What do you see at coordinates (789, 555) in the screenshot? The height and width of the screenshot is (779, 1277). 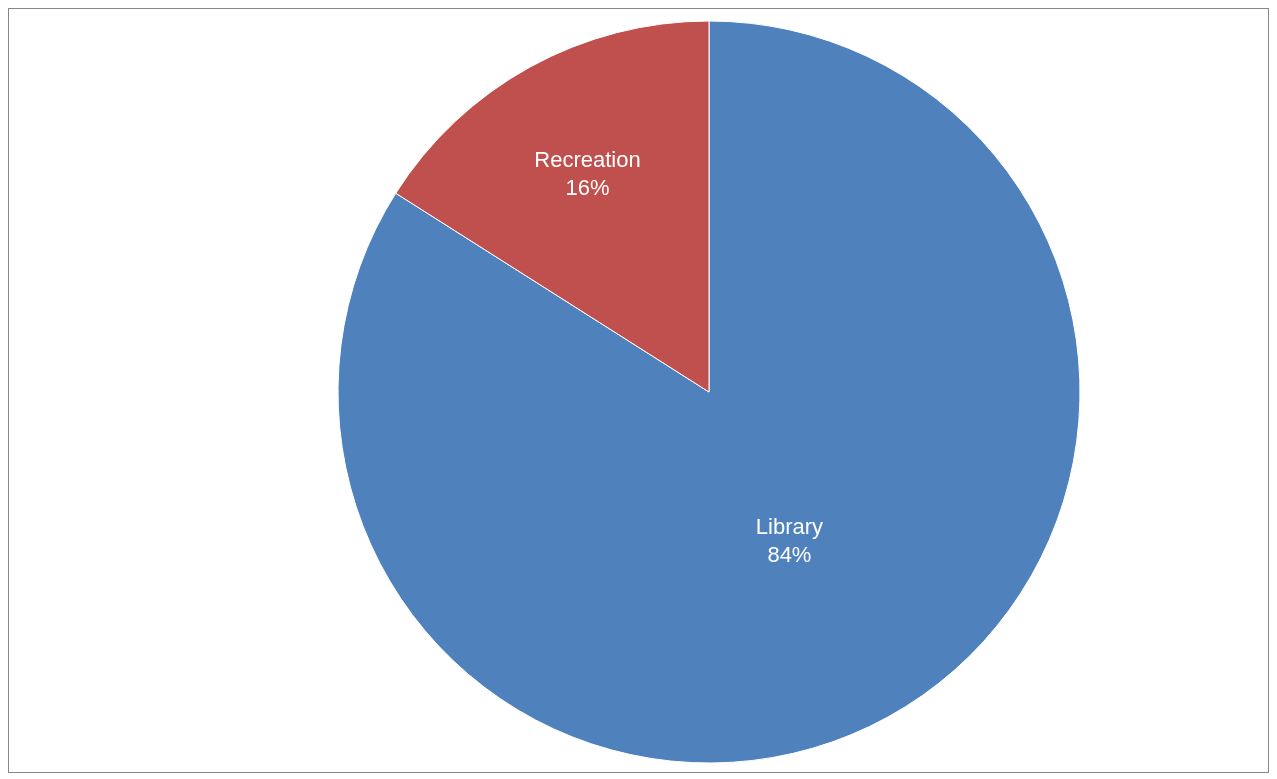 I see `data-label: 84%` at bounding box center [789, 555].